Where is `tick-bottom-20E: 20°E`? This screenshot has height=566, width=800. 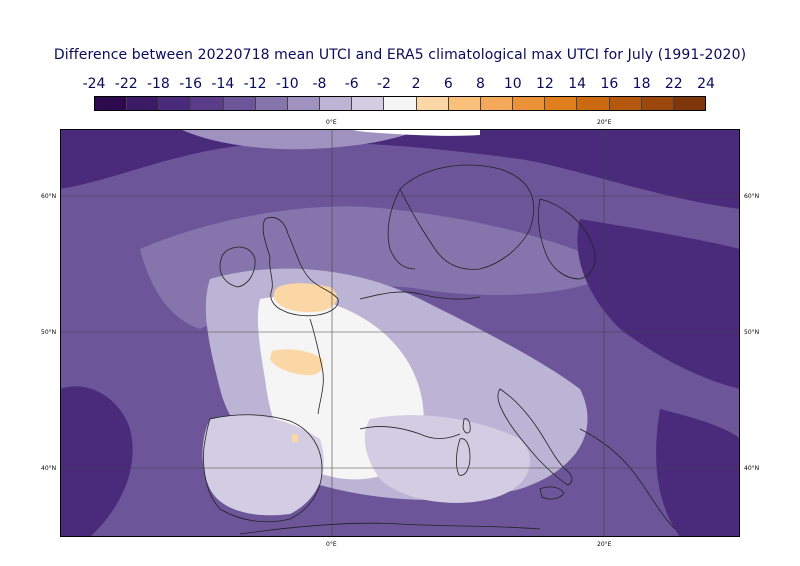
tick-bottom-20E: 20°E is located at coordinates (604, 544).